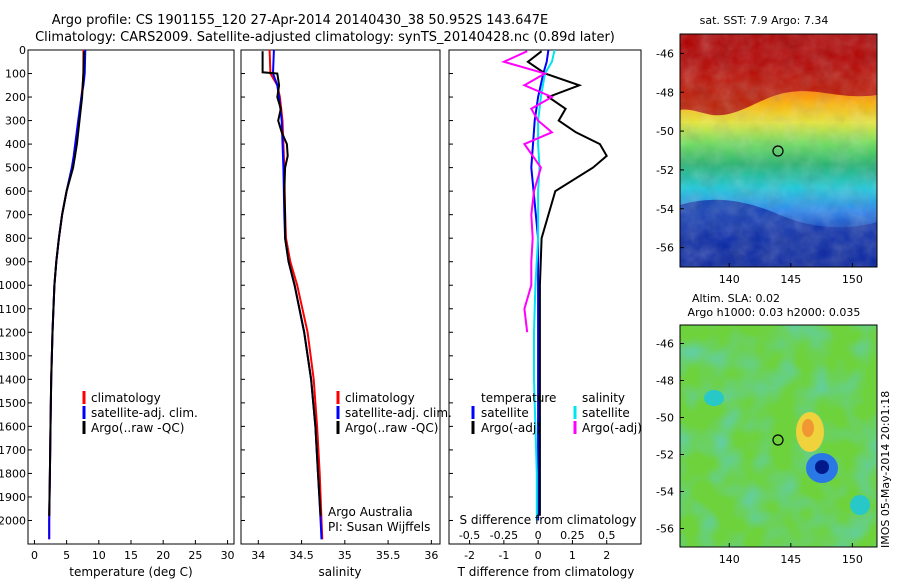 The width and height of the screenshot is (900, 580). Describe the element at coordinates (15, 238) in the screenshot. I see `depth-tick-label: 800` at that location.